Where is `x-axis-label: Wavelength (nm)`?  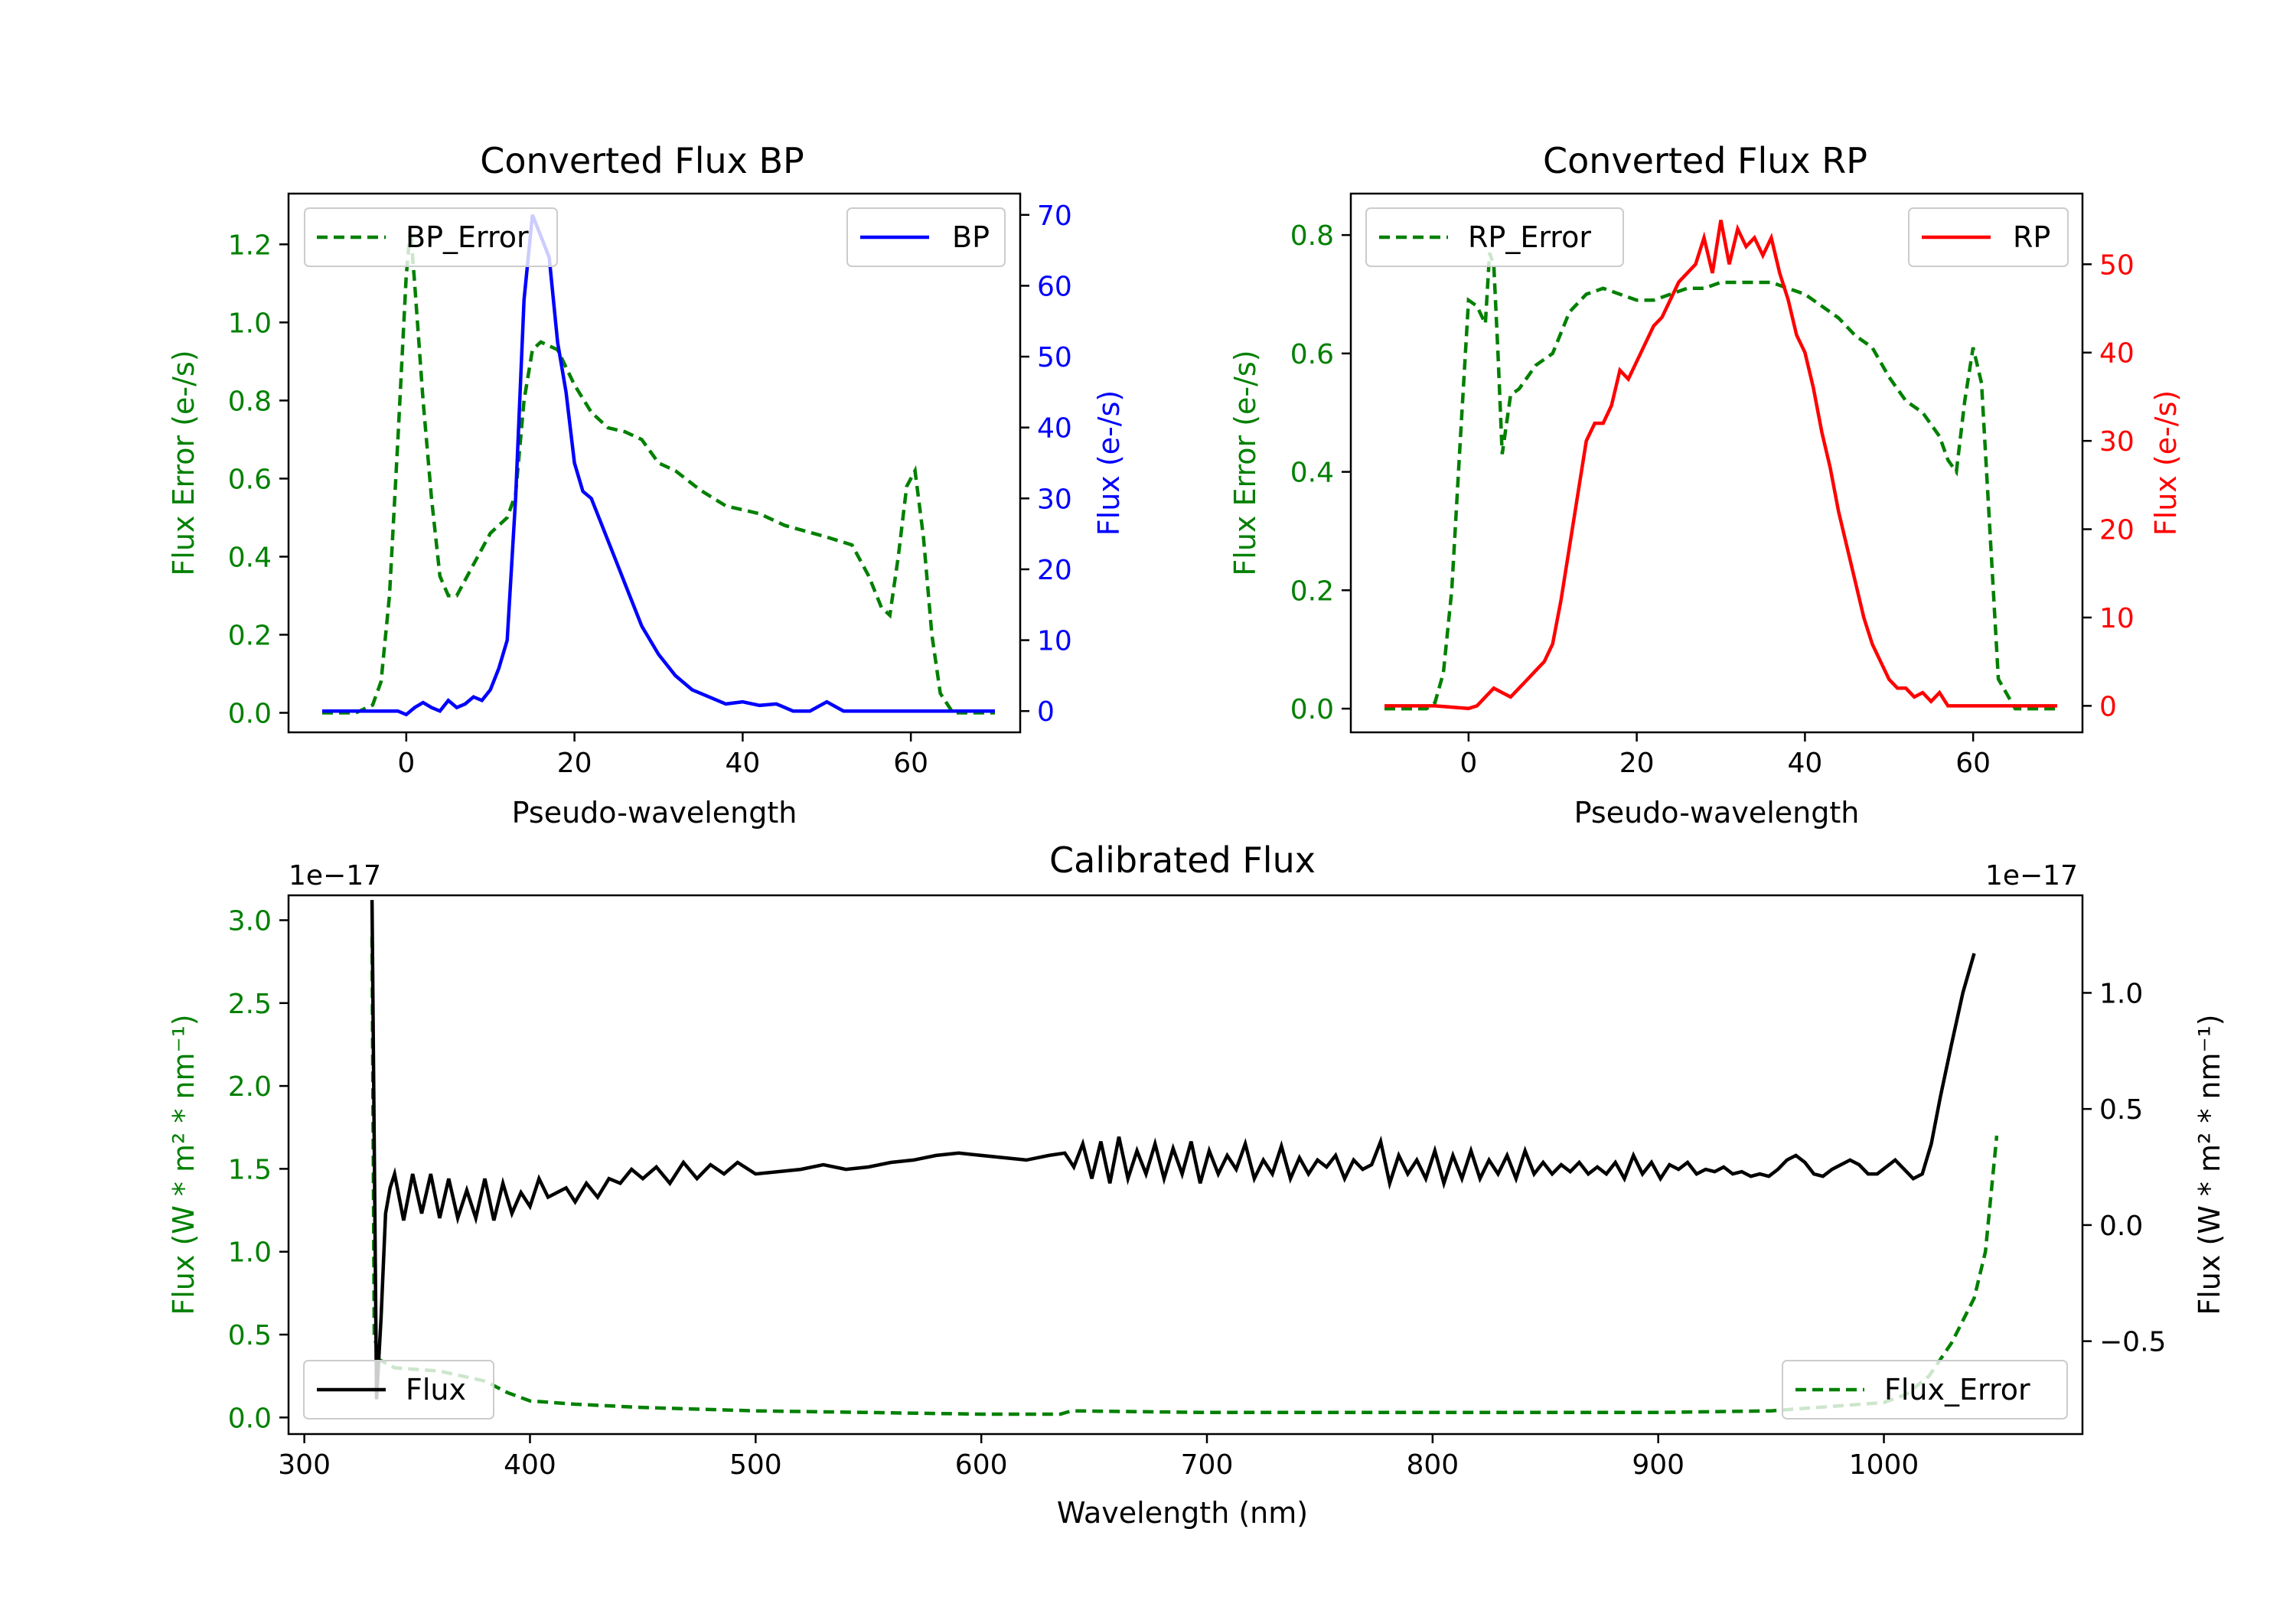
x-axis-label: Wavelength (nm) is located at coordinates (1182, 1513).